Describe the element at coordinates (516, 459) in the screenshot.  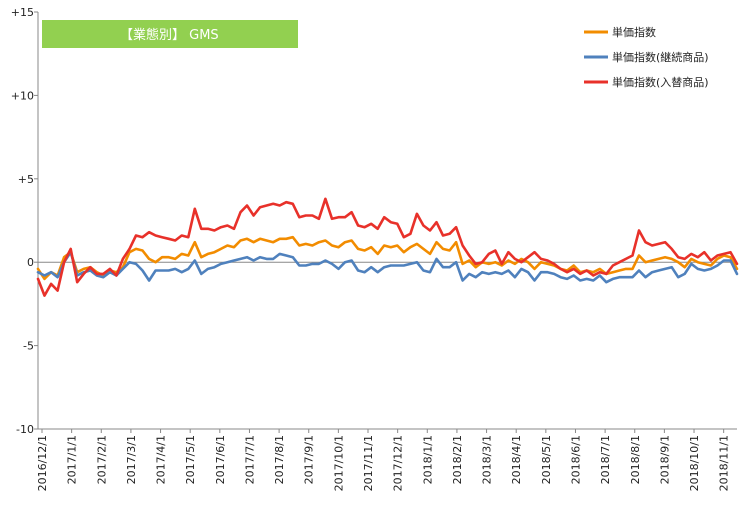
I see `x-tick-label: 2018/4/1` at that location.